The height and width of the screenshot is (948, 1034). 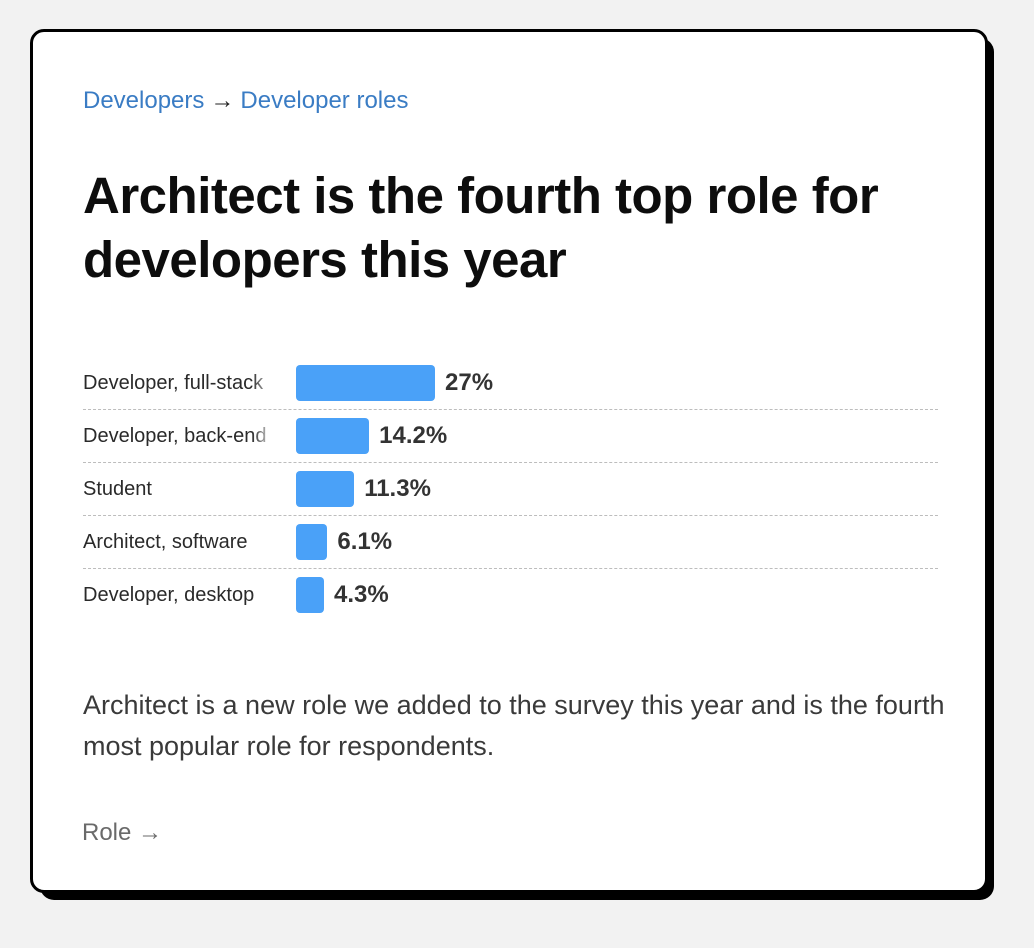 What do you see at coordinates (397, 488) in the screenshot?
I see `bar-value-label: 11.3%` at bounding box center [397, 488].